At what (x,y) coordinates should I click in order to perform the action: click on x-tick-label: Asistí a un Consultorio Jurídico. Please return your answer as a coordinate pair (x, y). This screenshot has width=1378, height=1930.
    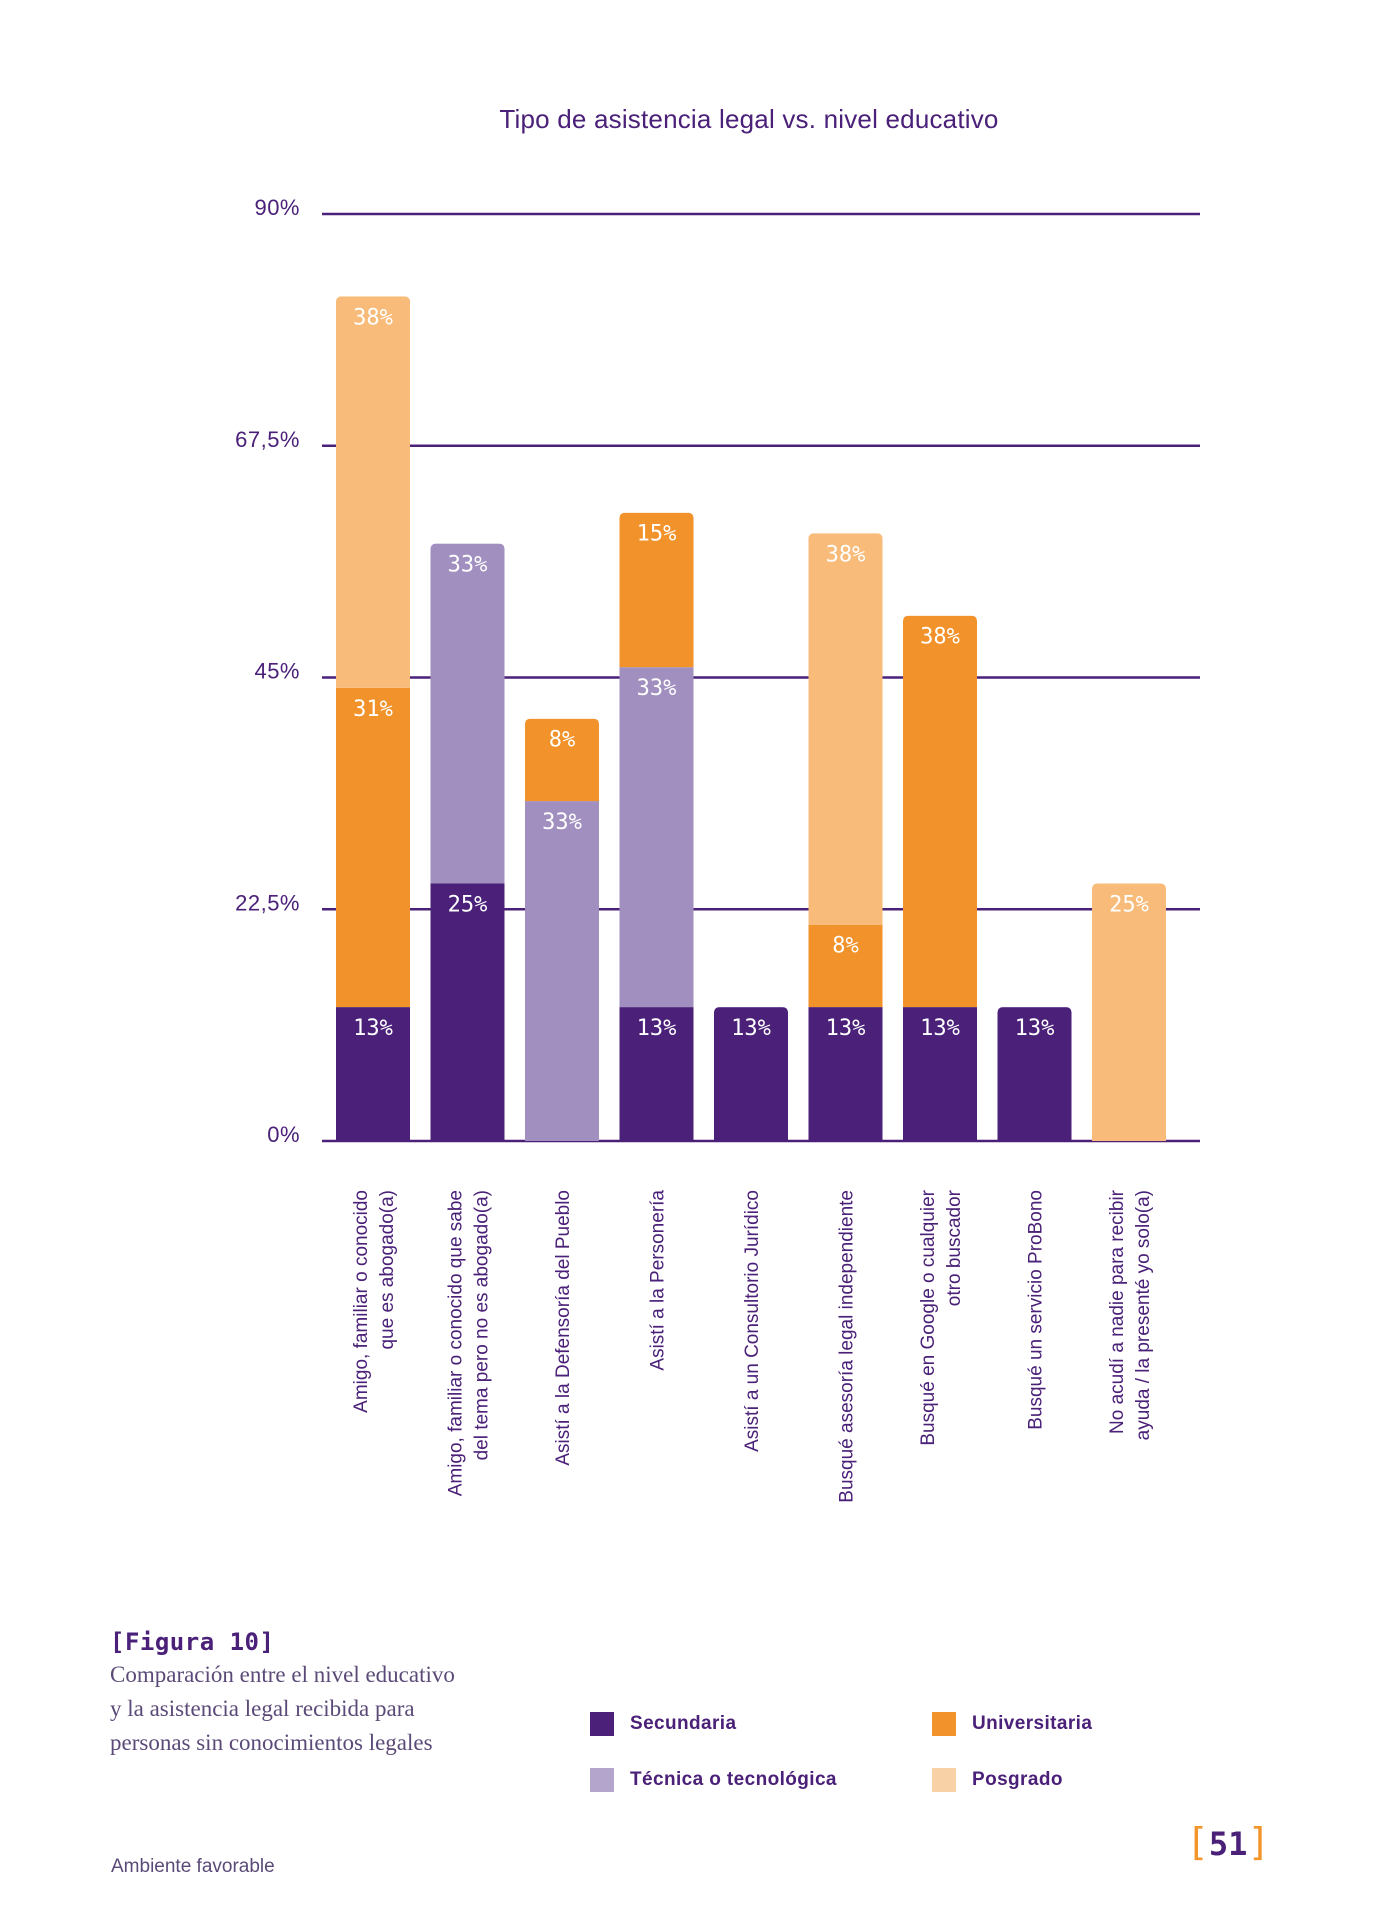
    Looking at the image, I should click on (752, 1321).